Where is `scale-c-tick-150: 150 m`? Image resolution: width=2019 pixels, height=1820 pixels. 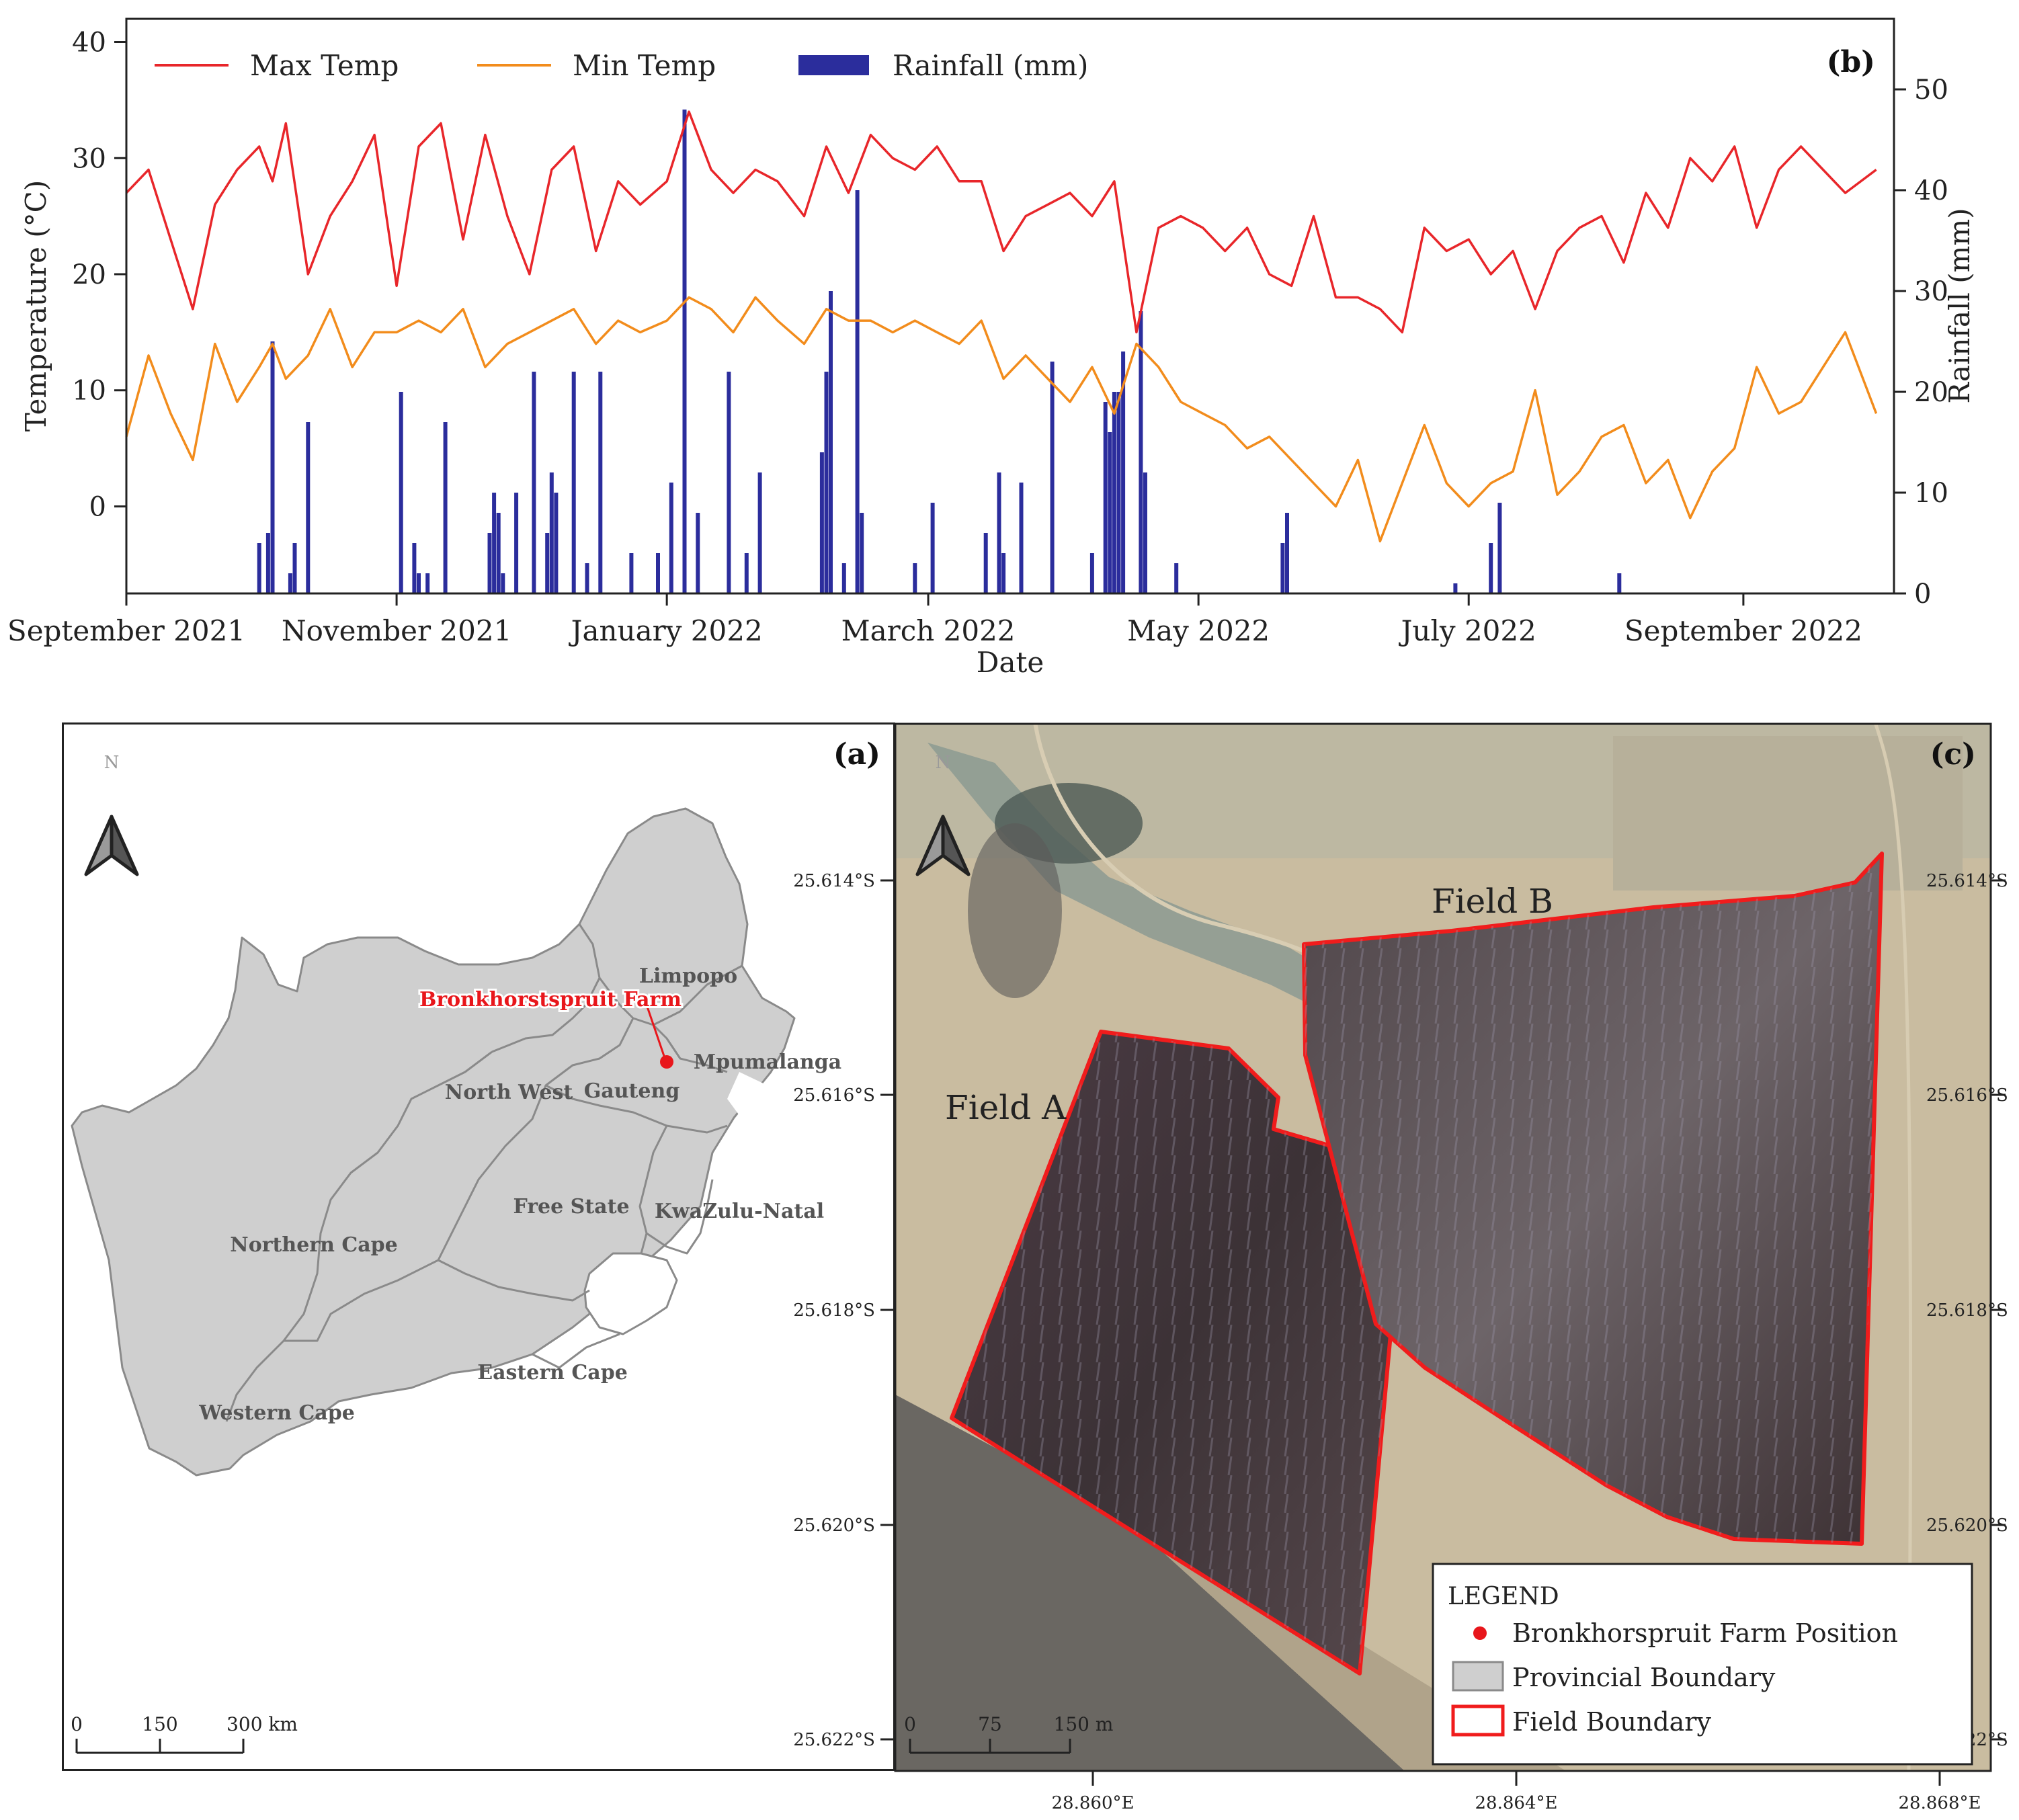 scale-c-tick-150: 150 m is located at coordinates (1084, 1724).